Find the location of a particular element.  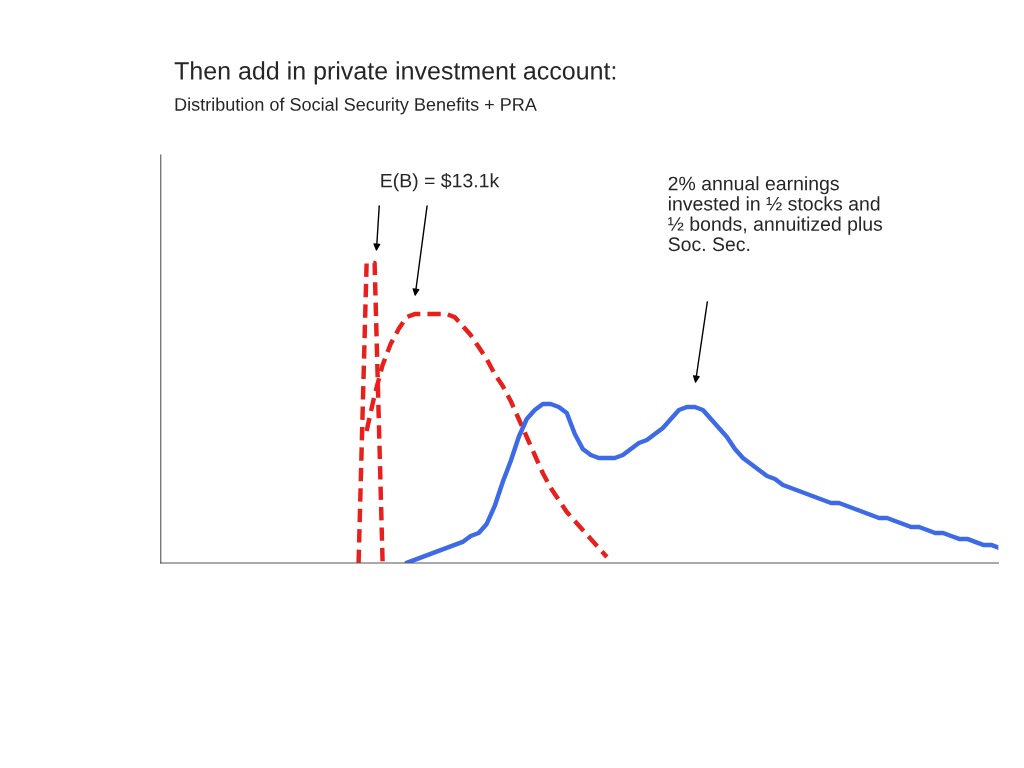

chart-subtitle: Distribution of Social Security Benefits + PRA is located at coordinates (356, 106).